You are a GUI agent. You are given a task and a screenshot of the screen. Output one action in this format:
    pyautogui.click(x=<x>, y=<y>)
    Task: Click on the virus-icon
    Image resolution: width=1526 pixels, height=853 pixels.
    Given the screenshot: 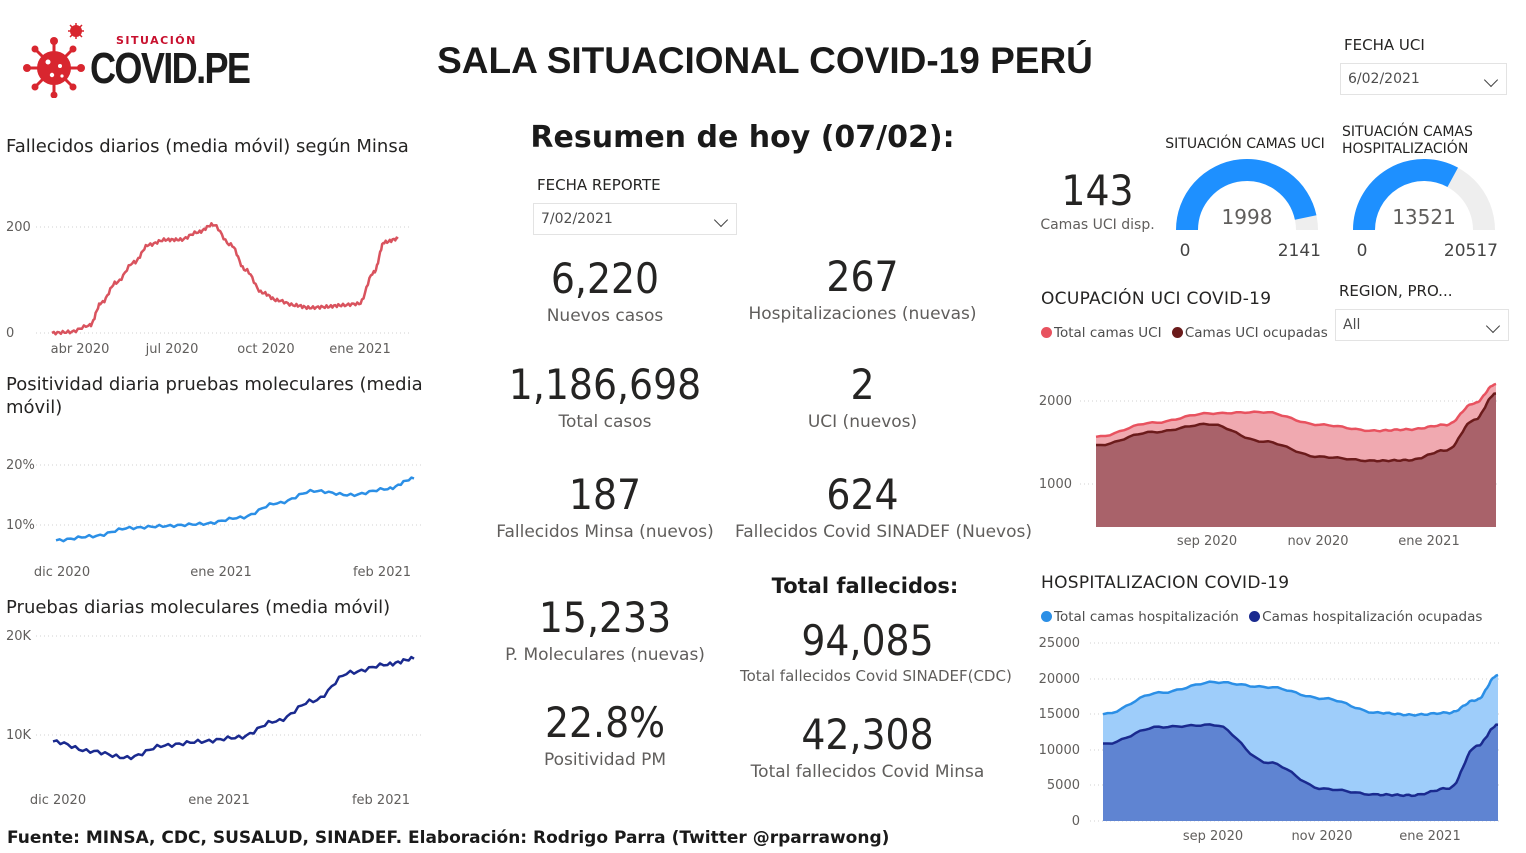 What is the action you would take?
    pyautogui.click(x=54, y=60)
    